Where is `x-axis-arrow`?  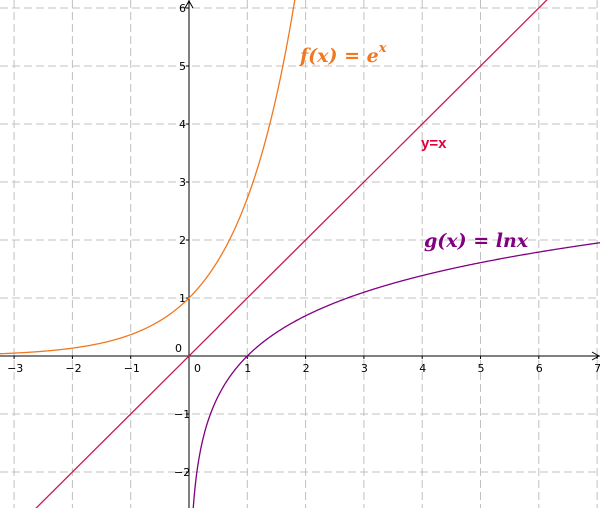 x-axis-arrow is located at coordinates (595, 356).